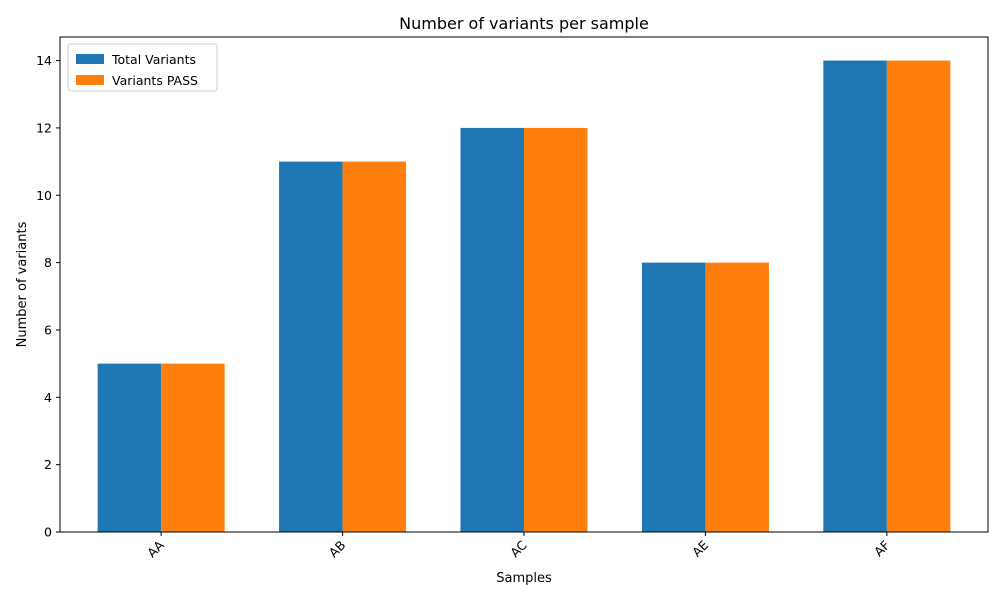 This screenshot has width=1000, height=600. I want to click on legend-label: Variants PASS, so click(155, 80).